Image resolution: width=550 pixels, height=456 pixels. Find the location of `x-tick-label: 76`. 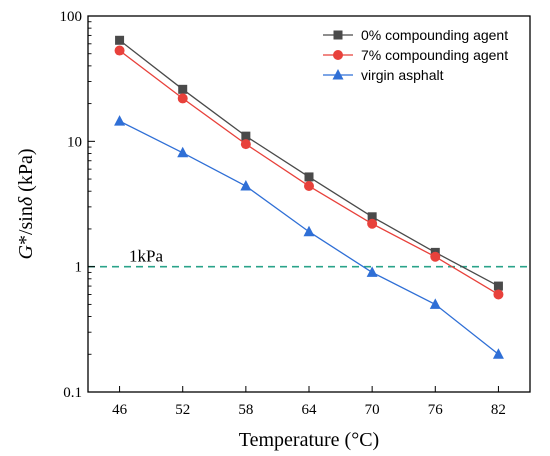

x-tick-label: 76 is located at coordinates (436, 410).